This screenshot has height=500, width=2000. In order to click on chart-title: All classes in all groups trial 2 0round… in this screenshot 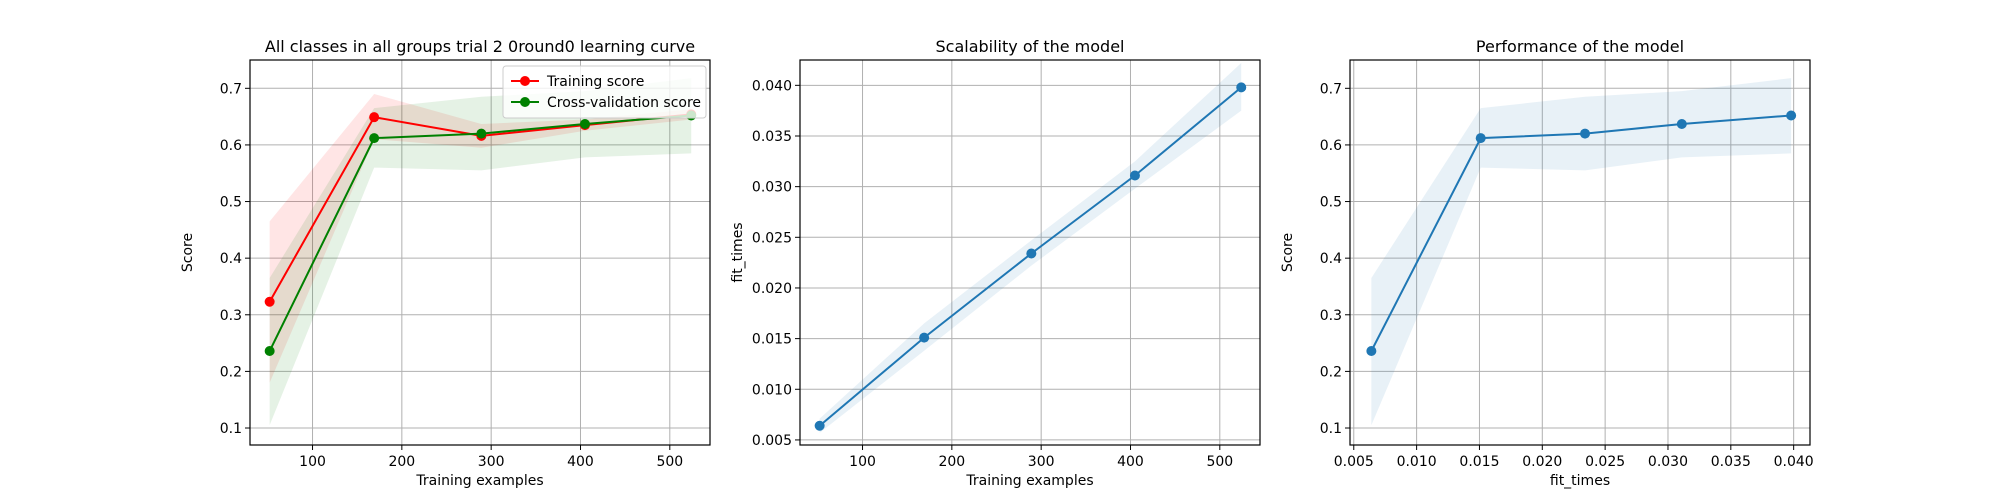, I will do `click(480, 46)`.